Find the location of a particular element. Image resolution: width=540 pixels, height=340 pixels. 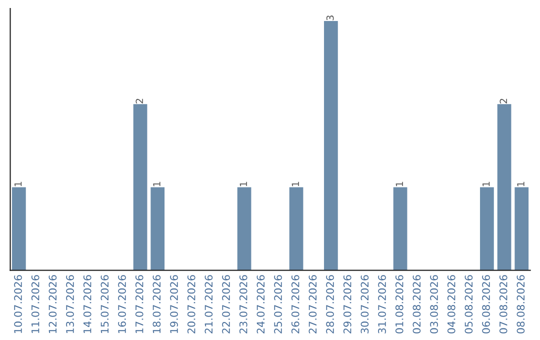

x-tick-label: 13.07.2026 is located at coordinates (70, 304).